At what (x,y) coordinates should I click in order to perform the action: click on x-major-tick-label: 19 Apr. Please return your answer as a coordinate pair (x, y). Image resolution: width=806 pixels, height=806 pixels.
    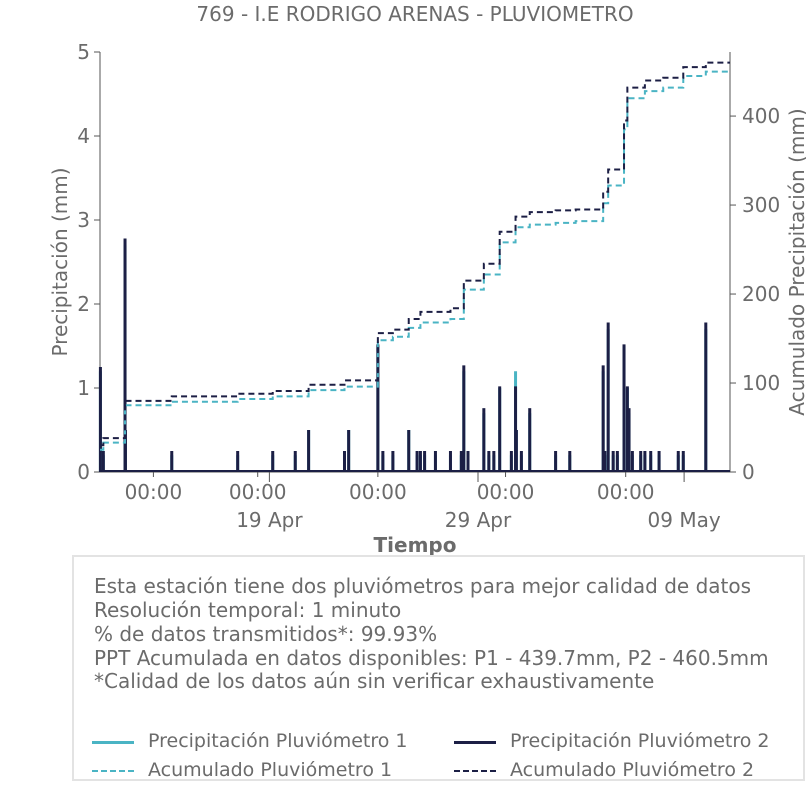
    Looking at the image, I should click on (269, 520).